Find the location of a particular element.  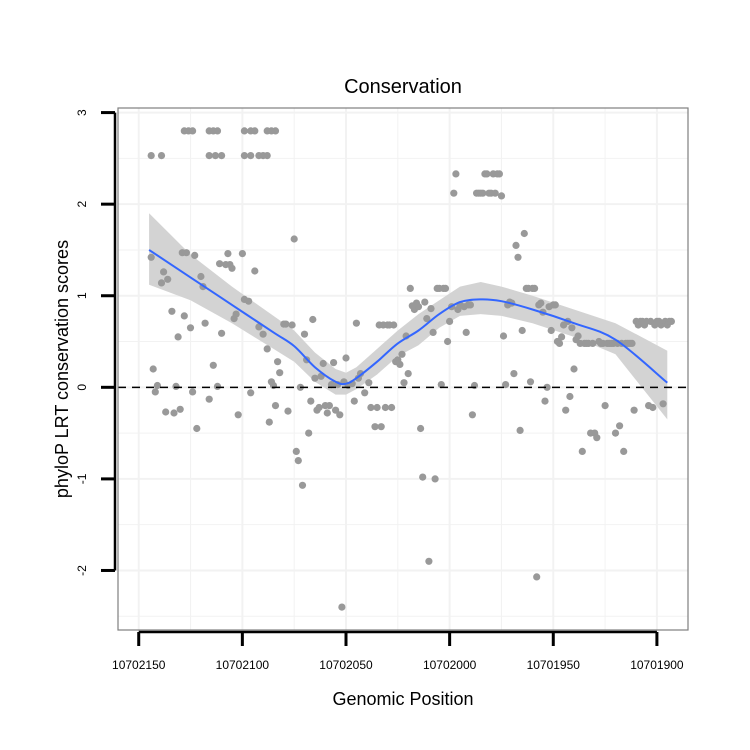

x-tick-label: 10702000 is located at coordinates (450, 665).